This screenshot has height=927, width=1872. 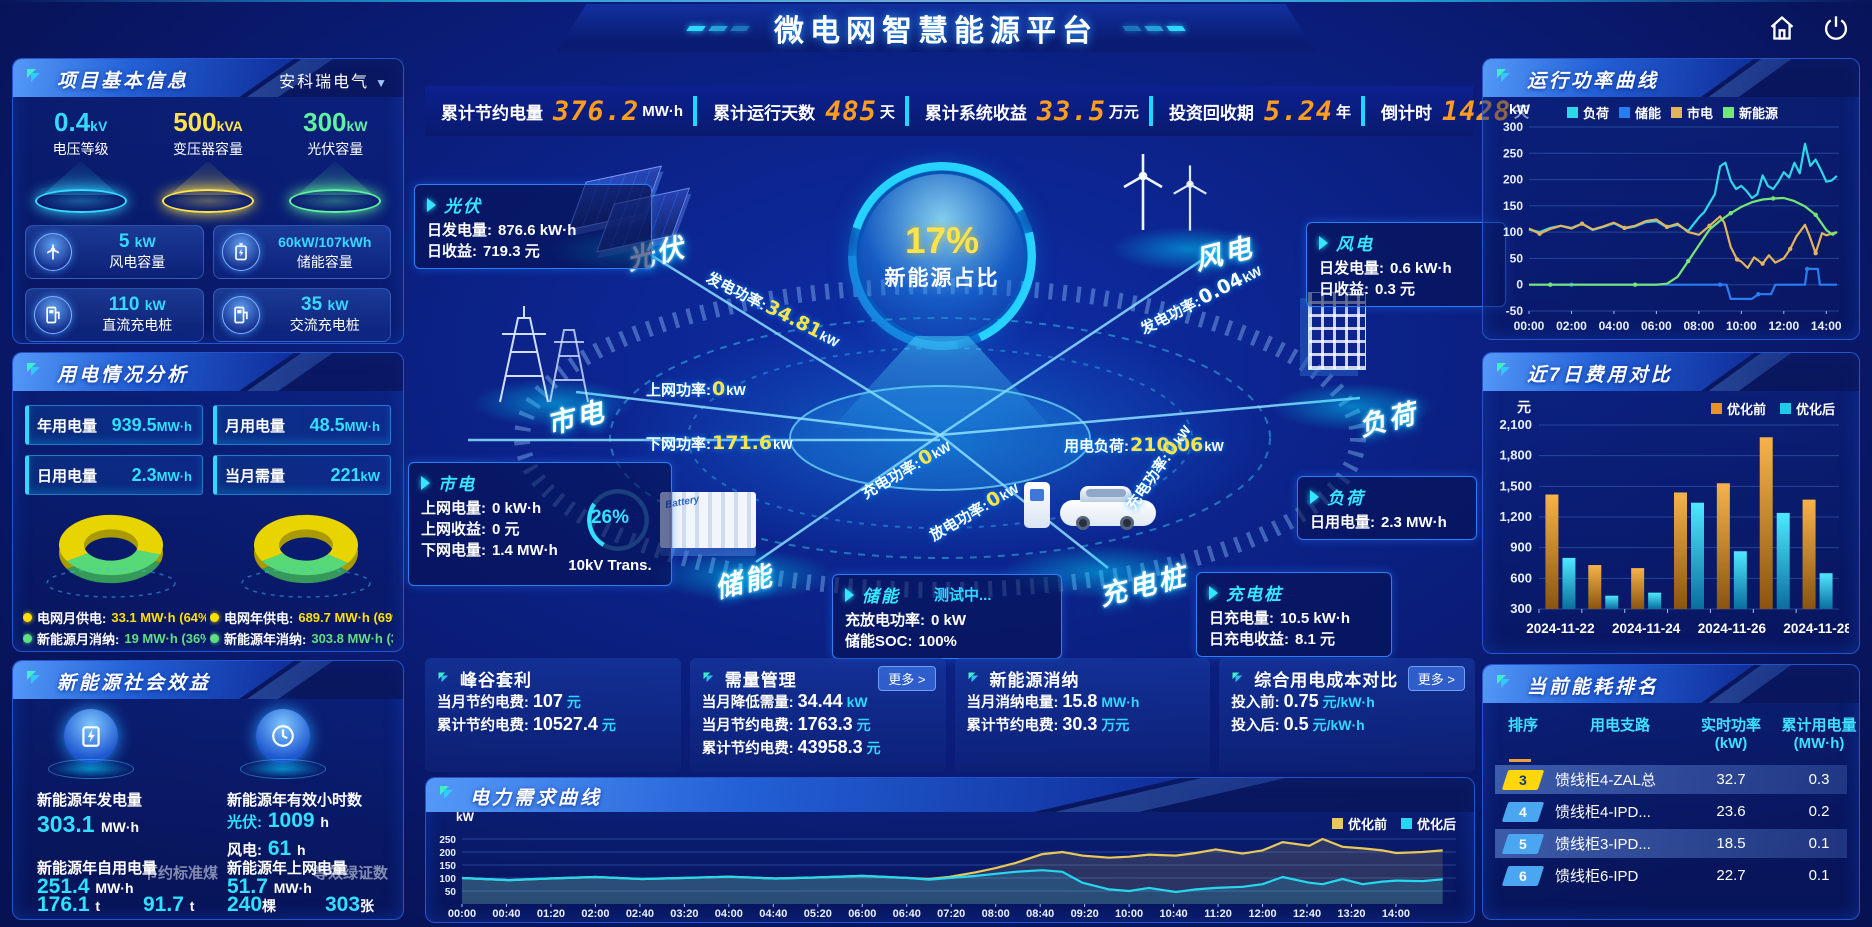 What do you see at coordinates (942, 240) in the screenshot?
I see `renewable-share-value: 17%` at bounding box center [942, 240].